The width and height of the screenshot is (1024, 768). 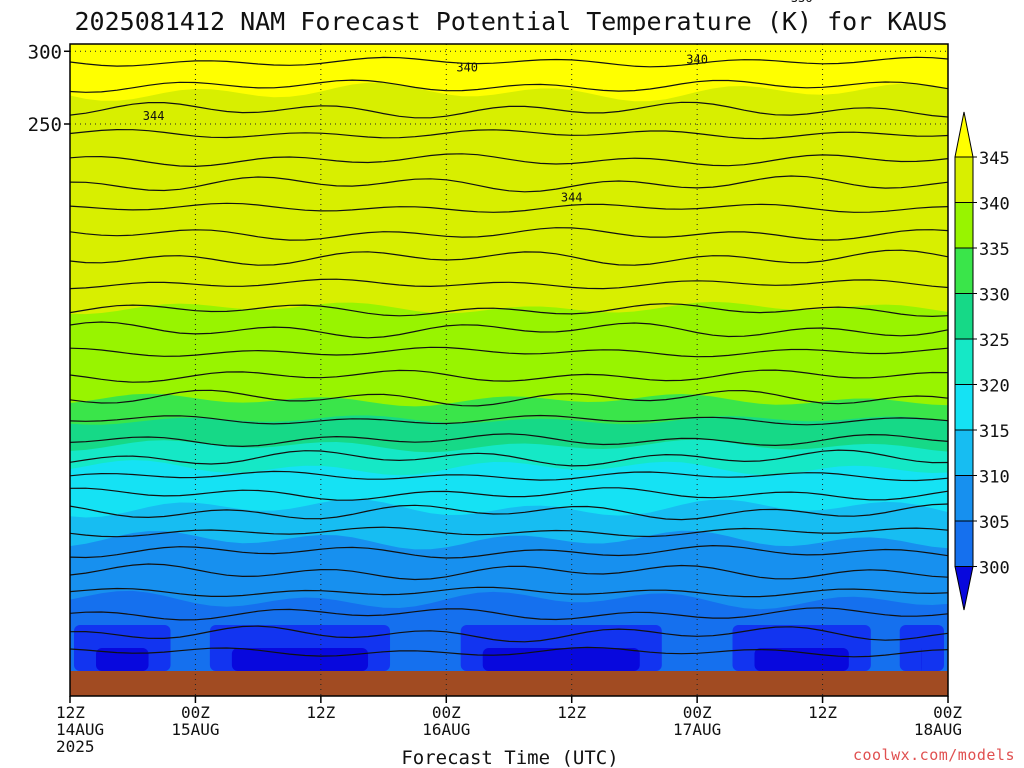 I want to click on colorbar: 345 340 335 330 325 320 315 310 305 300, so click(x=982, y=361).